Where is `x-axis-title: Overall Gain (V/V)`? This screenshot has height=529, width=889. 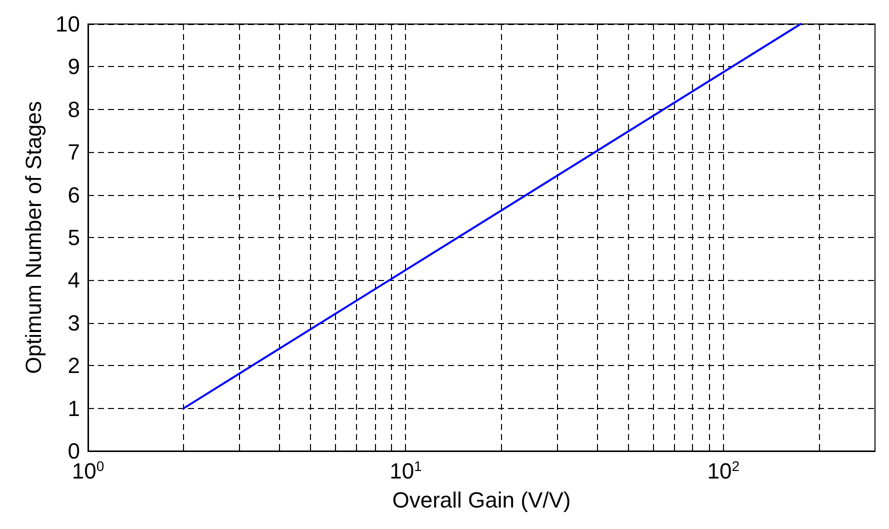 x-axis-title: Overall Gain (V/V) is located at coordinates (481, 500).